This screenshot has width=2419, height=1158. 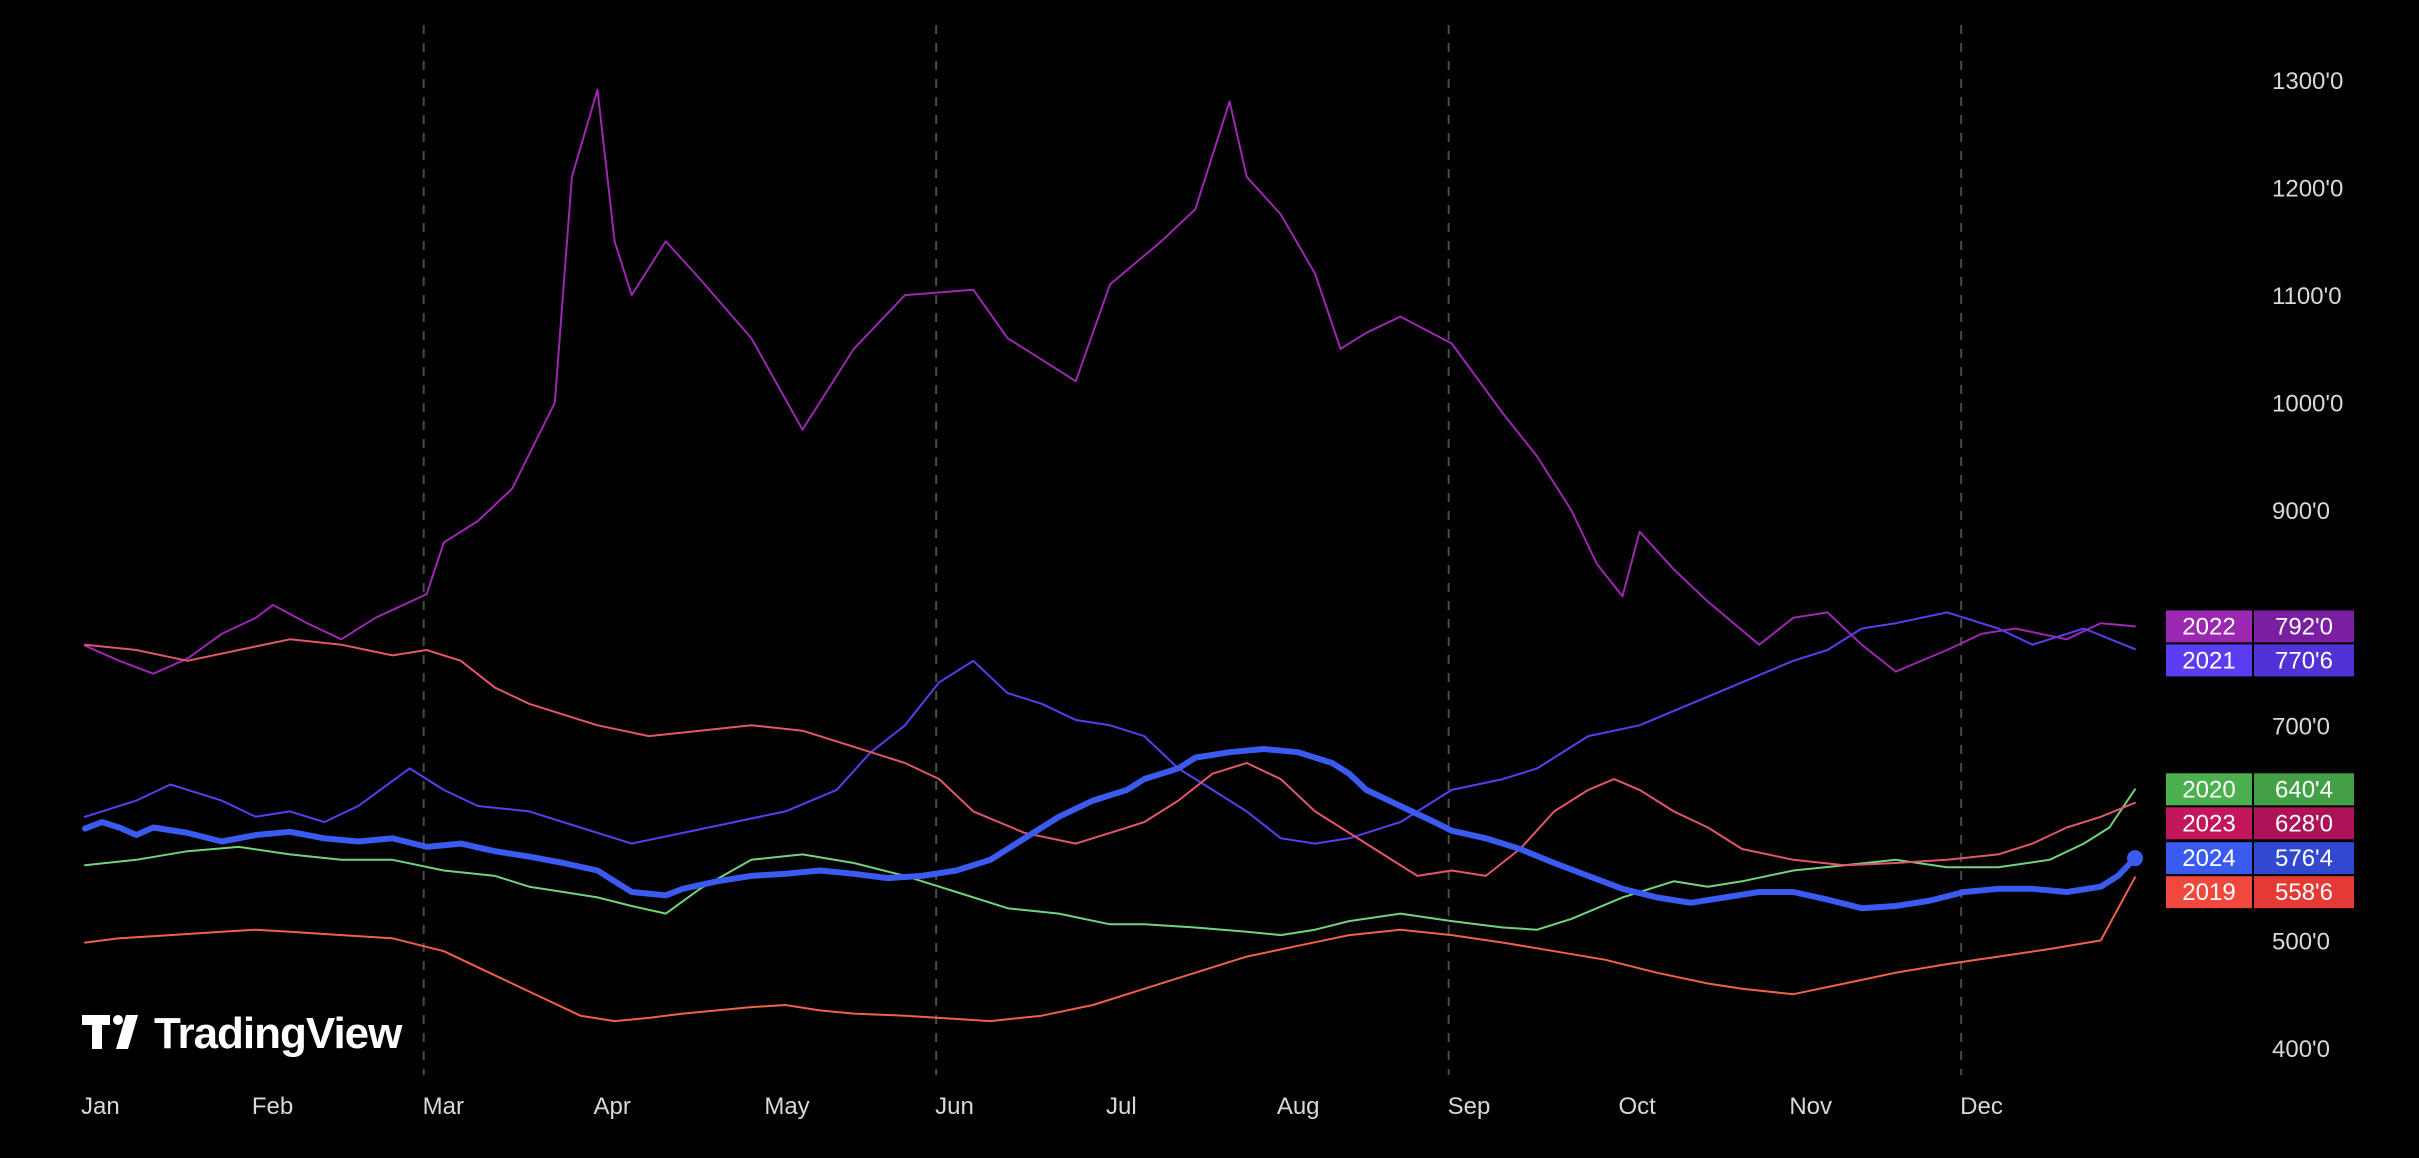 I want to click on price-badge-value: 640'4, so click(x=2304, y=789).